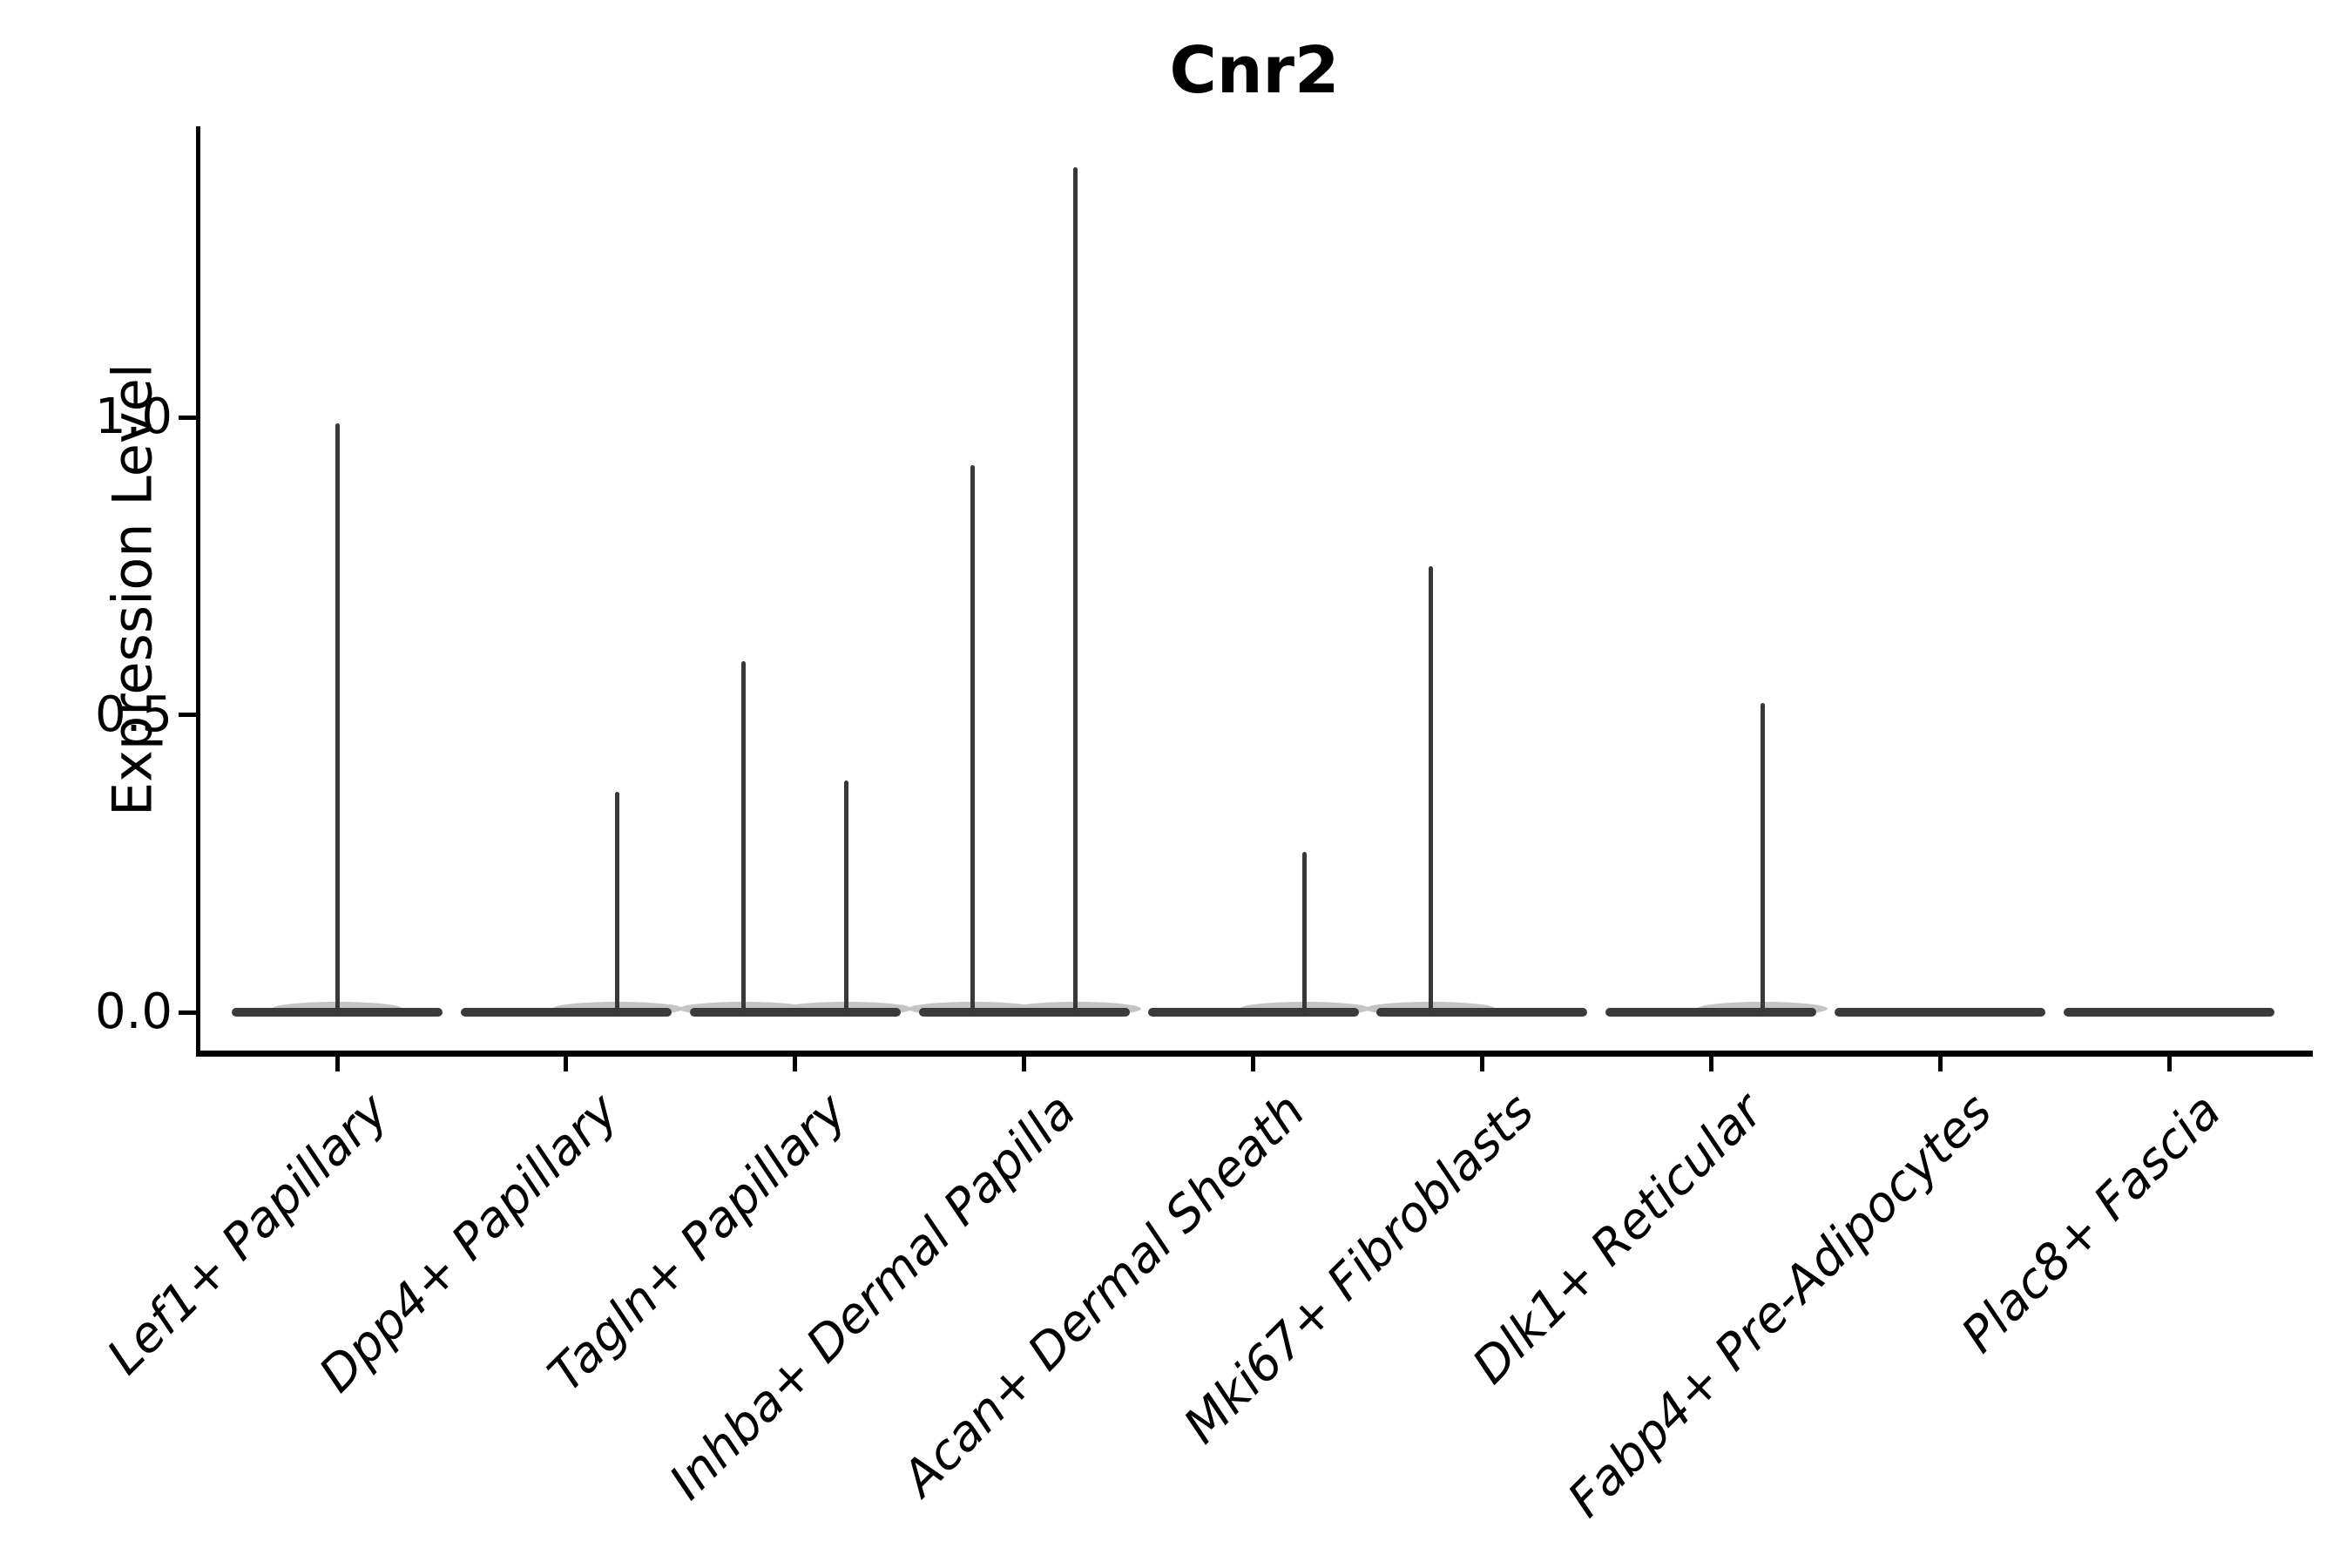  Describe the element at coordinates (198, 591) in the screenshot. I see `y-axis-line` at that location.